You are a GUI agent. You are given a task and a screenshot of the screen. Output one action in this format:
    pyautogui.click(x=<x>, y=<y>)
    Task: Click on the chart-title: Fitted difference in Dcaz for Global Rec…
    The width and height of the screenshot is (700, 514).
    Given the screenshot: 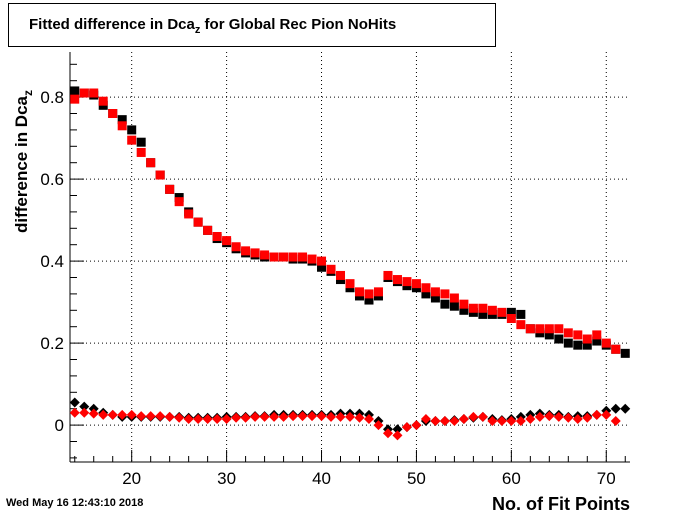 What is the action you would take?
    pyautogui.click(x=212, y=26)
    